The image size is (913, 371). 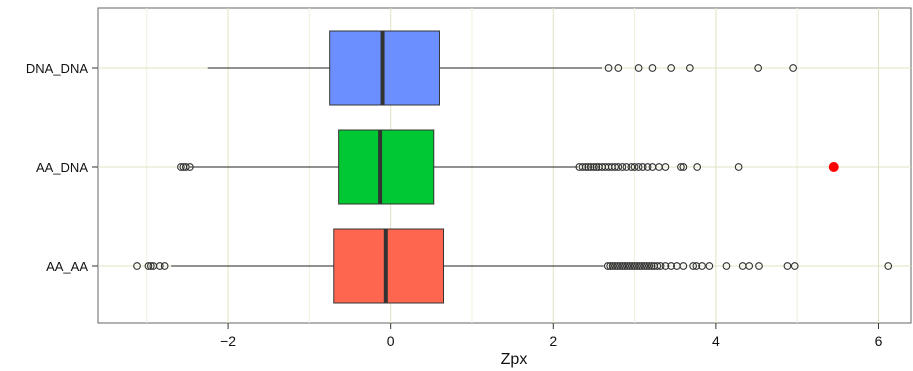 I want to click on category-label: DNA_DNA, so click(x=57, y=68).